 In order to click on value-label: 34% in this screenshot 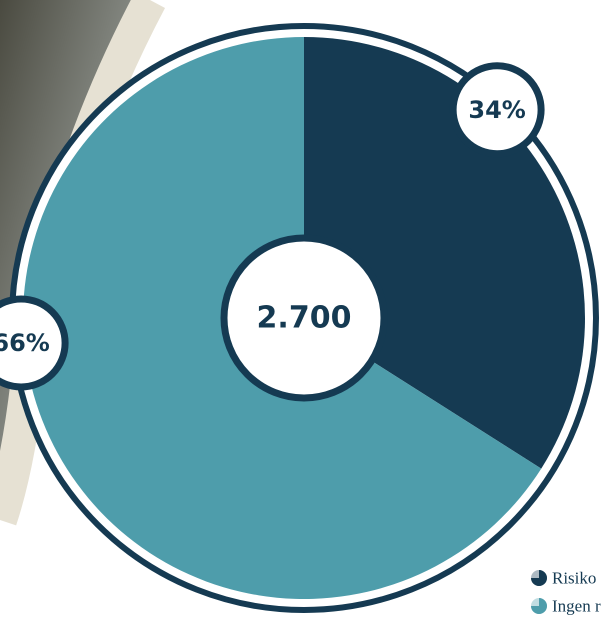, I will do `click(496, 110)`.